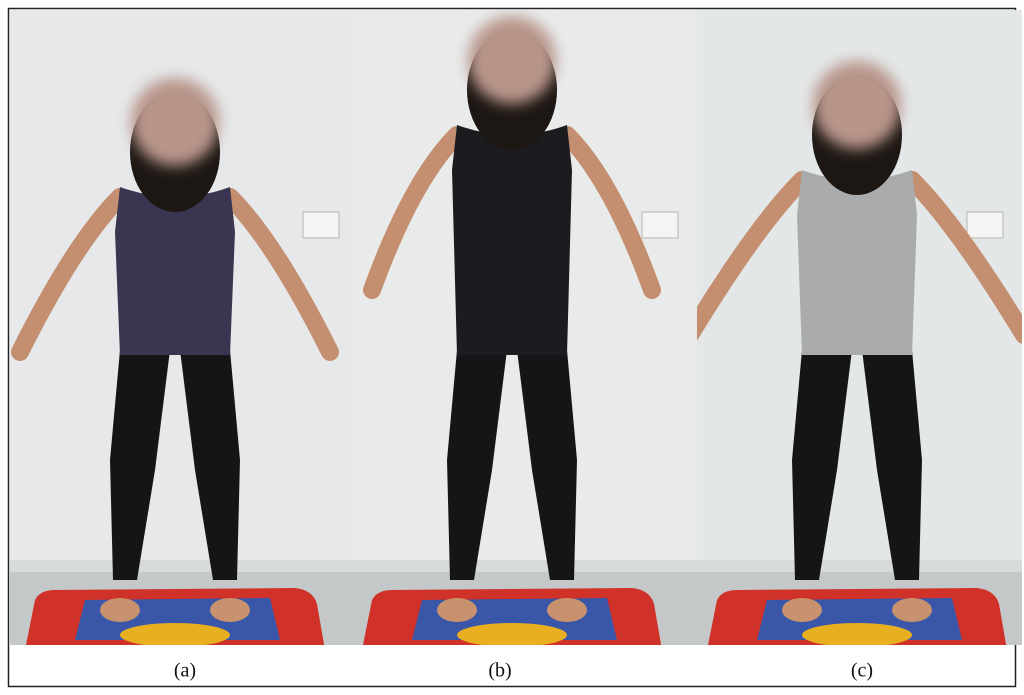 Image resolution: width=1024 pixels, height=695 pixels. Describe the element at coordinates (185, 671) in the screenshot. I see `panel-label: (a)` at that location.